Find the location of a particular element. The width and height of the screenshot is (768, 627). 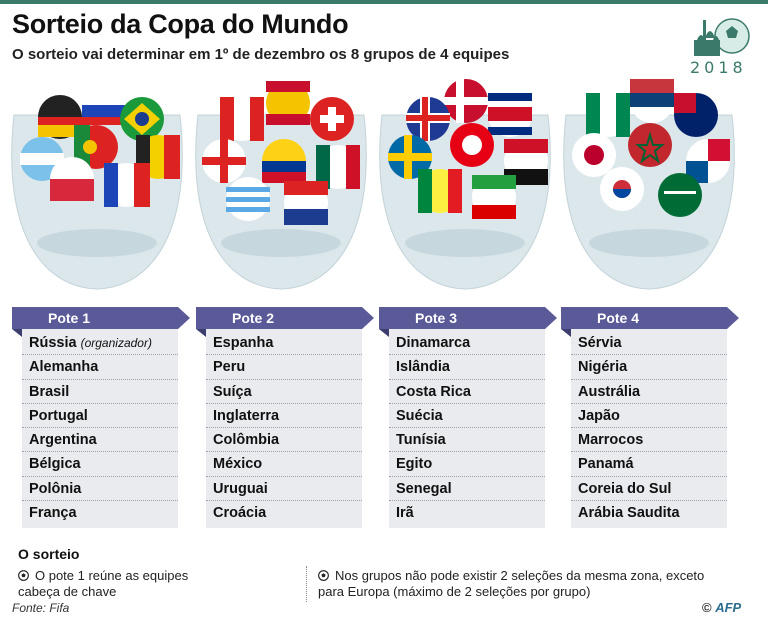

list-item: Senegal is located at coordinates (467, 489).